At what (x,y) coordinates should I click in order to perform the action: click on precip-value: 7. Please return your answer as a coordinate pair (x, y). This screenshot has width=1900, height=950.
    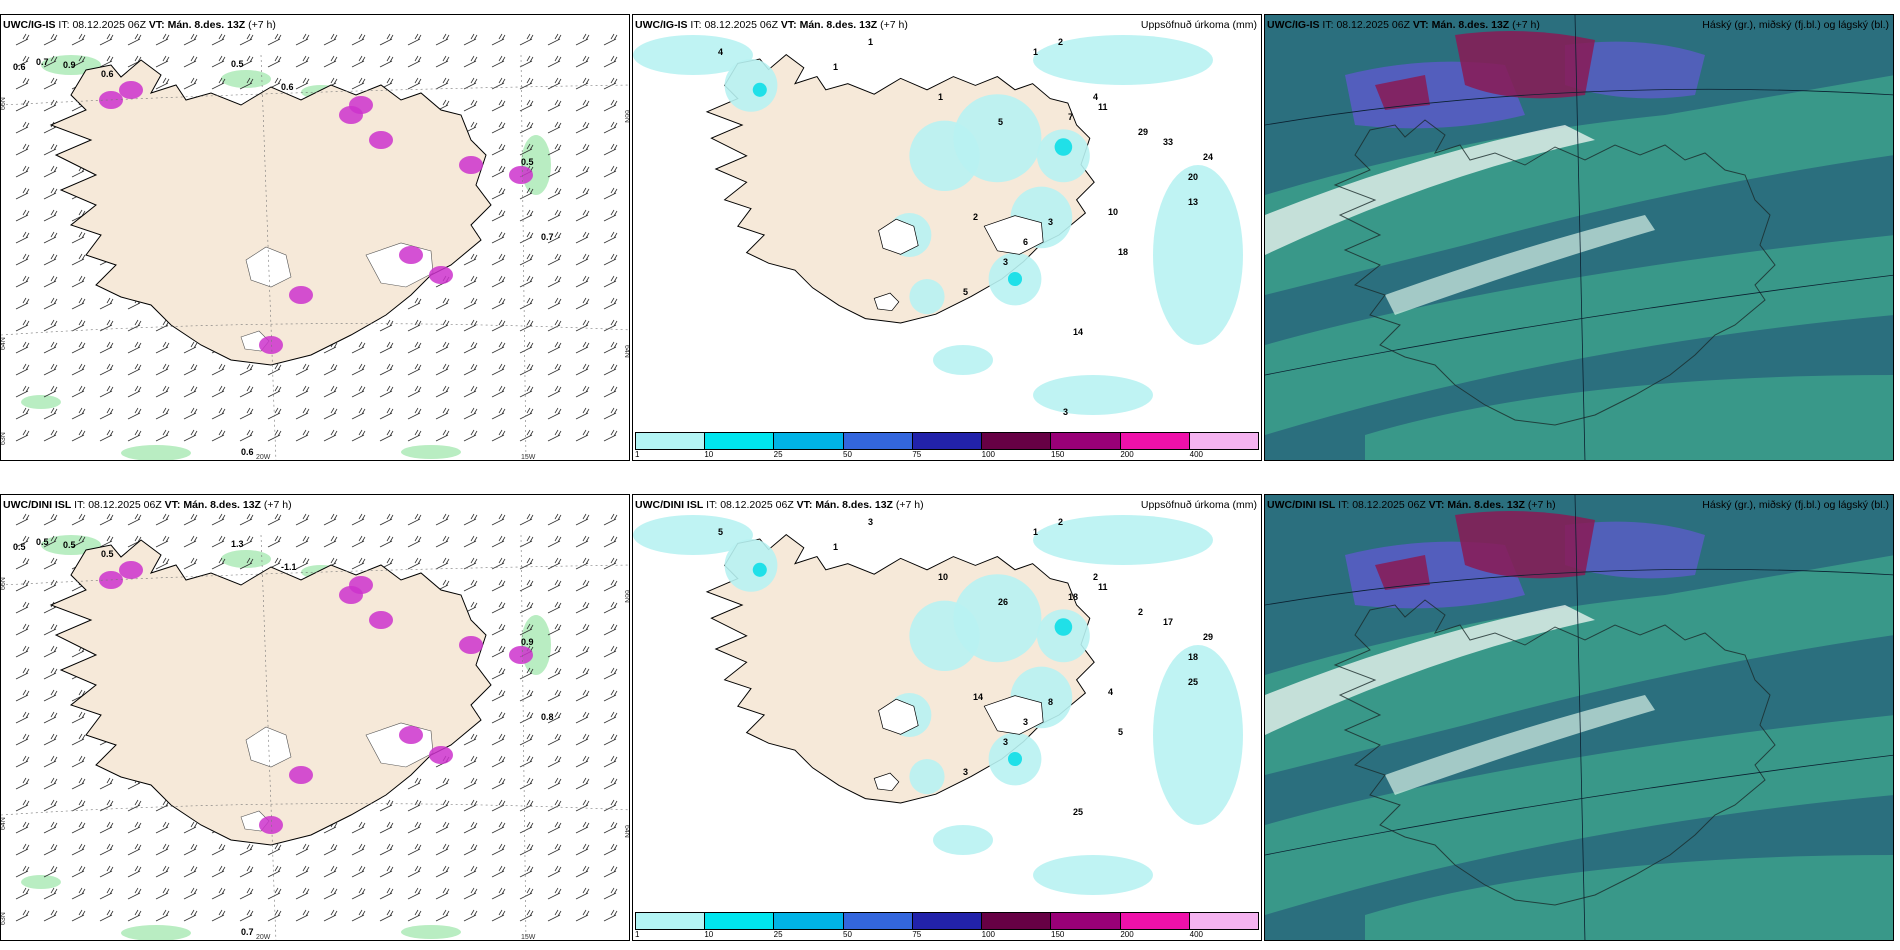
    Looking at the image, I should click on (1070, 117).